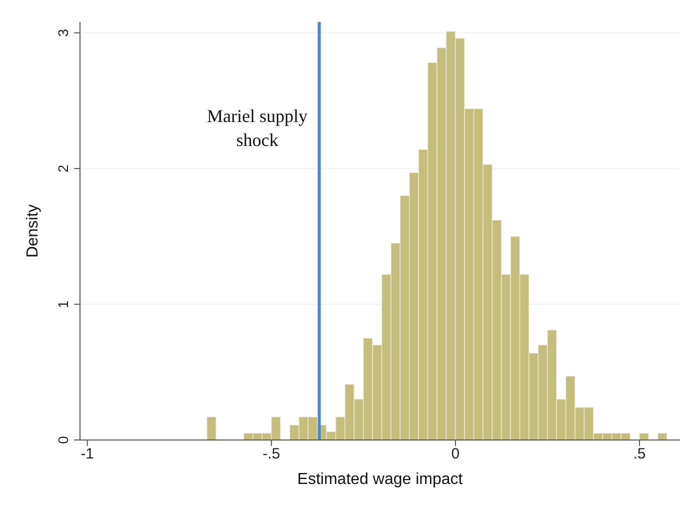 This screenshot has width=696, height=508. What do you see at coordinates (271, 454) in the screenshot?
I see `x-tick-label: -.5` at bounding box center [271, 454].